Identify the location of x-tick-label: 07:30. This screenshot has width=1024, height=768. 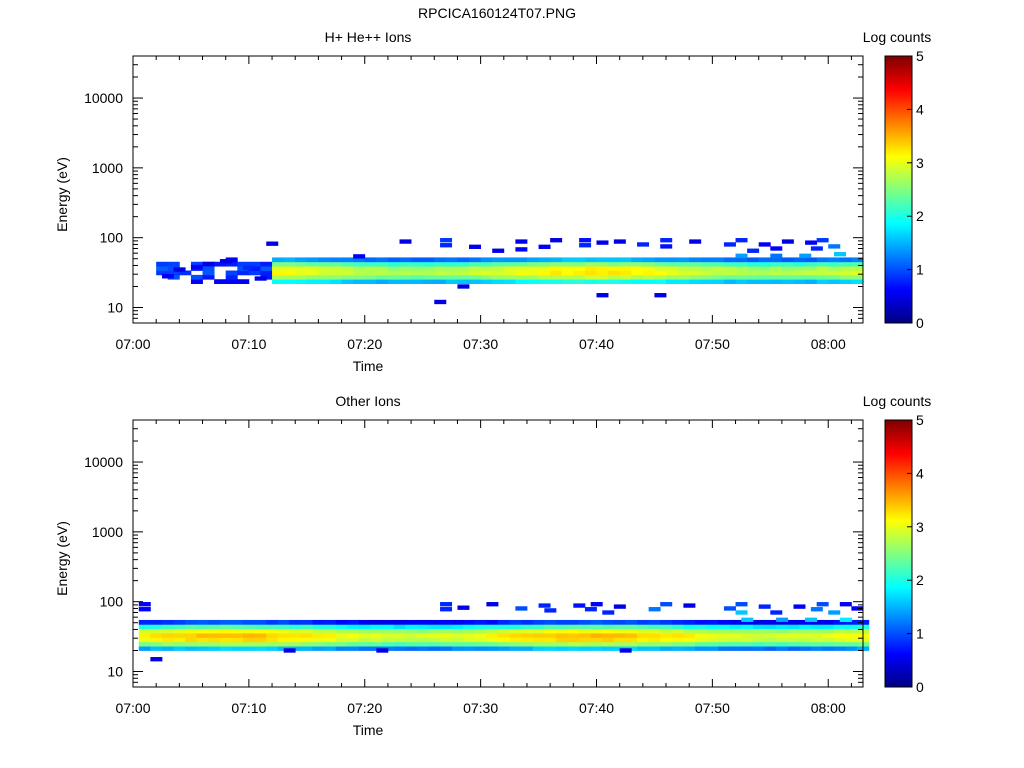
(480, 344).